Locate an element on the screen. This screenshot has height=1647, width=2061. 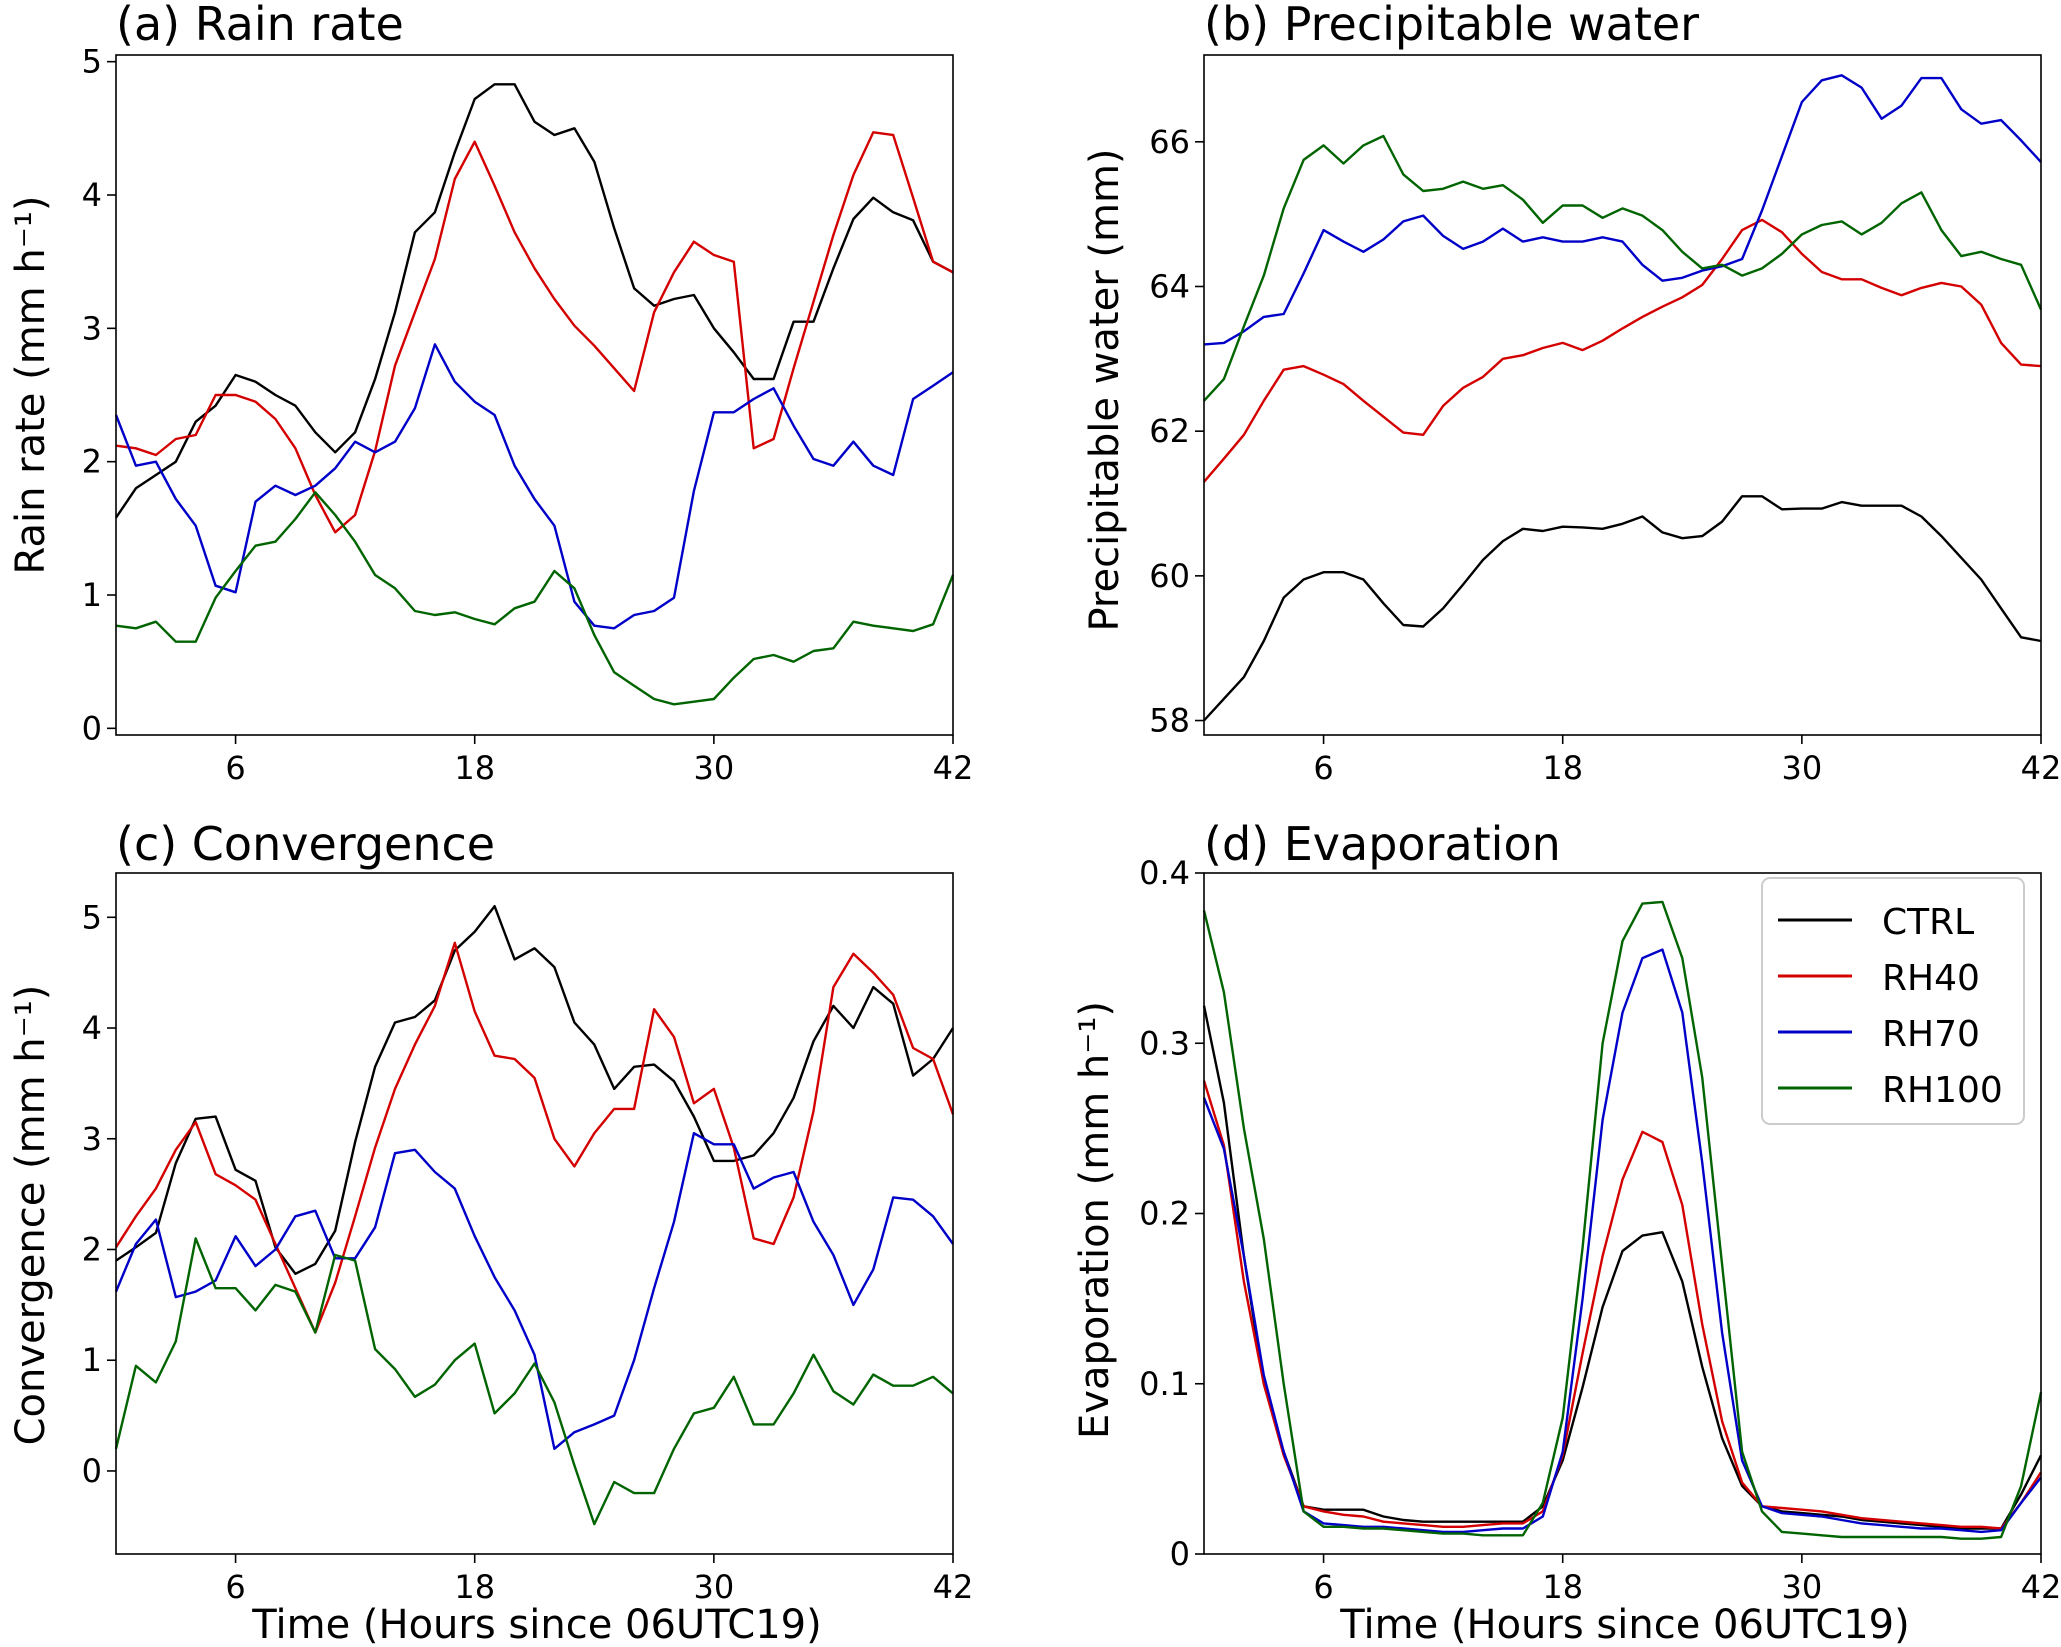
panel-a-xtick-label-30: 30 is located at coordinates (713, 768).